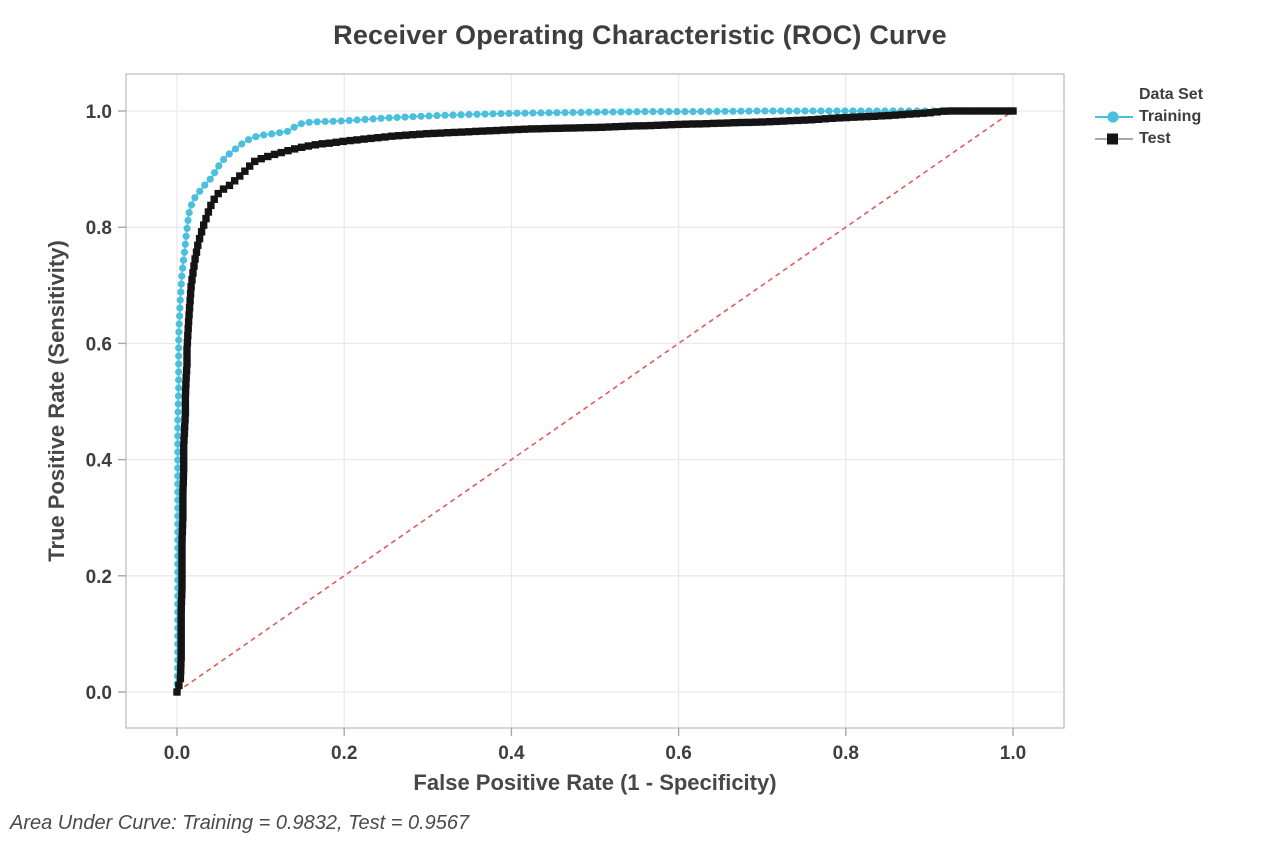  Describe the element at coordinates (1114, 139) in the screenshot. I see `test-marker-icon` at that location.